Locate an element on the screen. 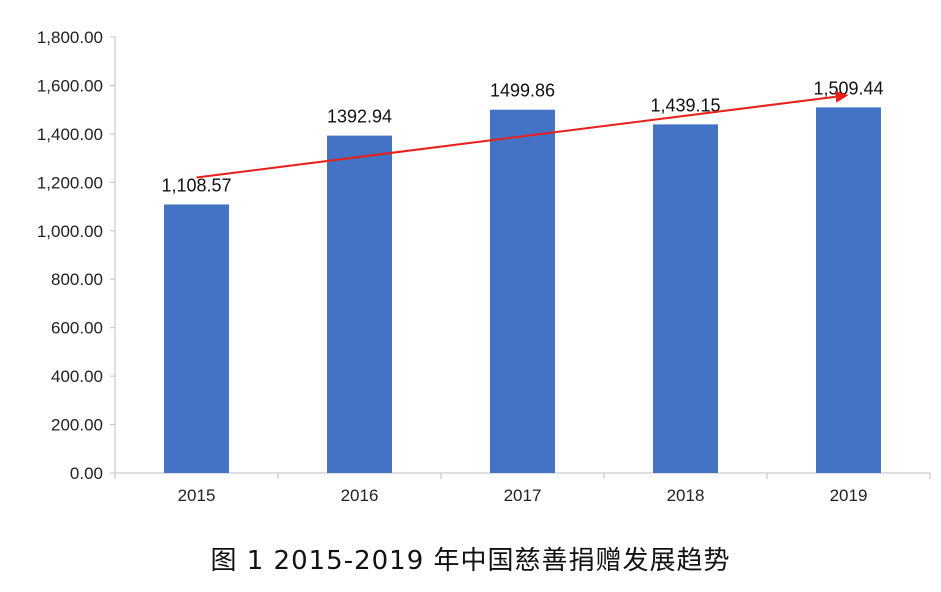 The image size is (941, 592). x-axis: 2015 2016 2017 2018 2019 is located at coordinates (522, 488).